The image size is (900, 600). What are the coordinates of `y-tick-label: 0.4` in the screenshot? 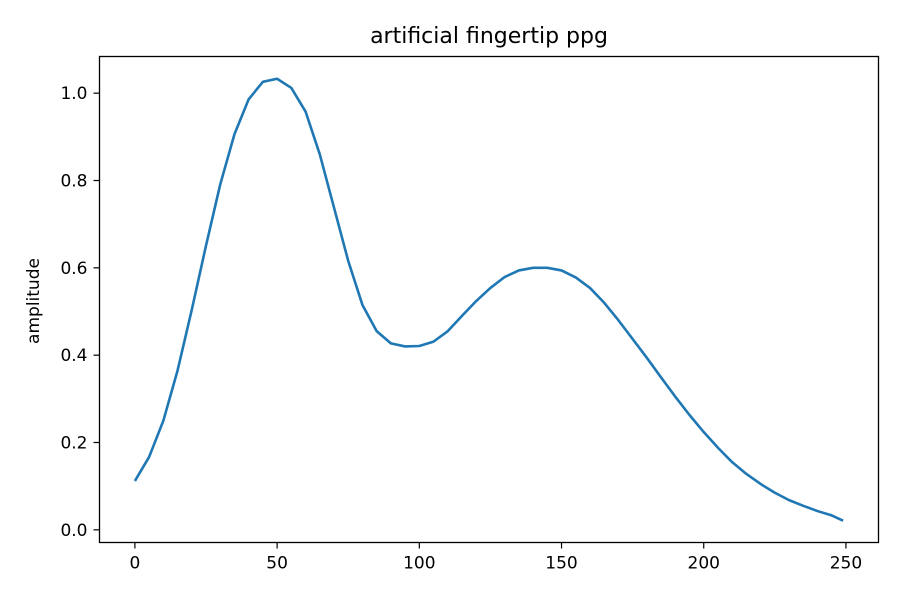 It's located at (73, 356).